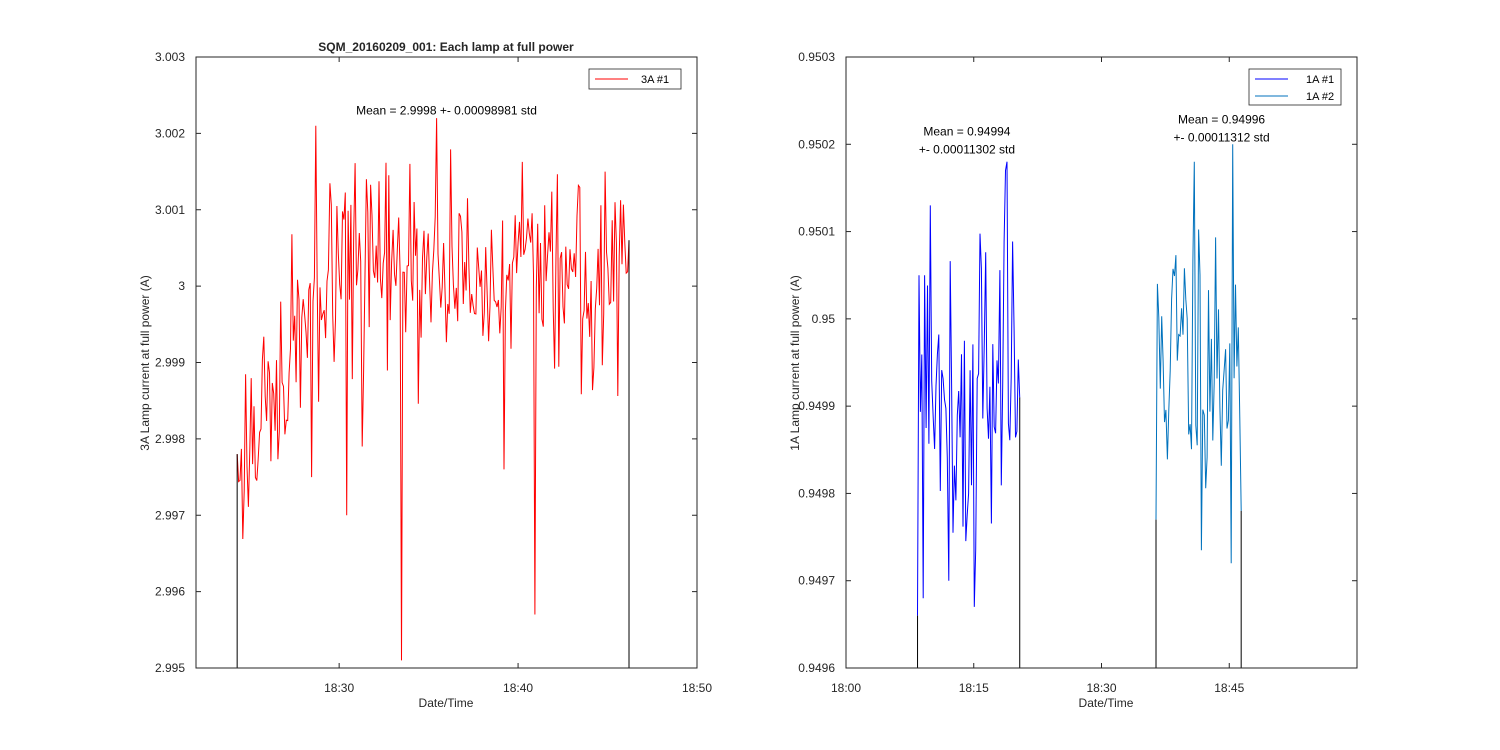  I want to click on chart-left-legend: 3A #1, so click(635, 79).